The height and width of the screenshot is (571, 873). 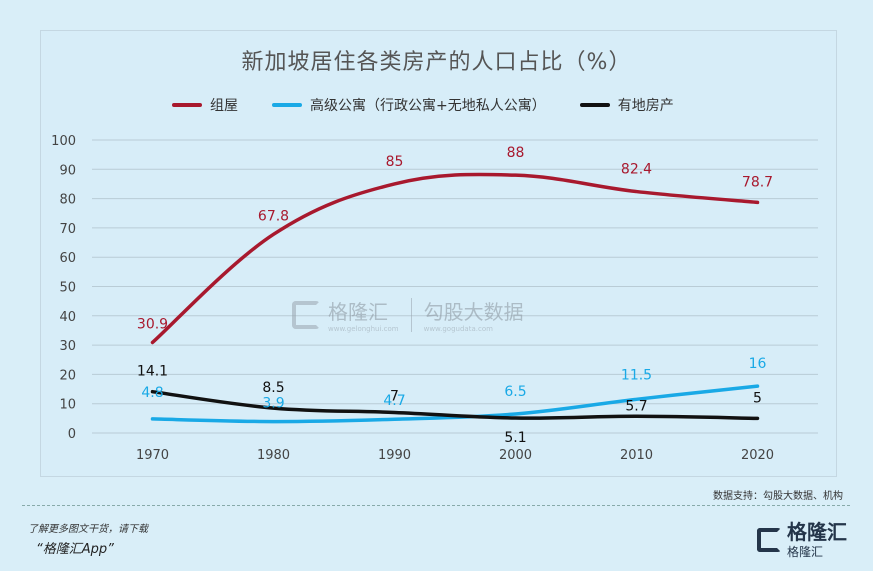 What do you see at coordinates (757, 455) in the screenshot?
I see `x-tick-label: 2020` at bounding box center [757, 455].